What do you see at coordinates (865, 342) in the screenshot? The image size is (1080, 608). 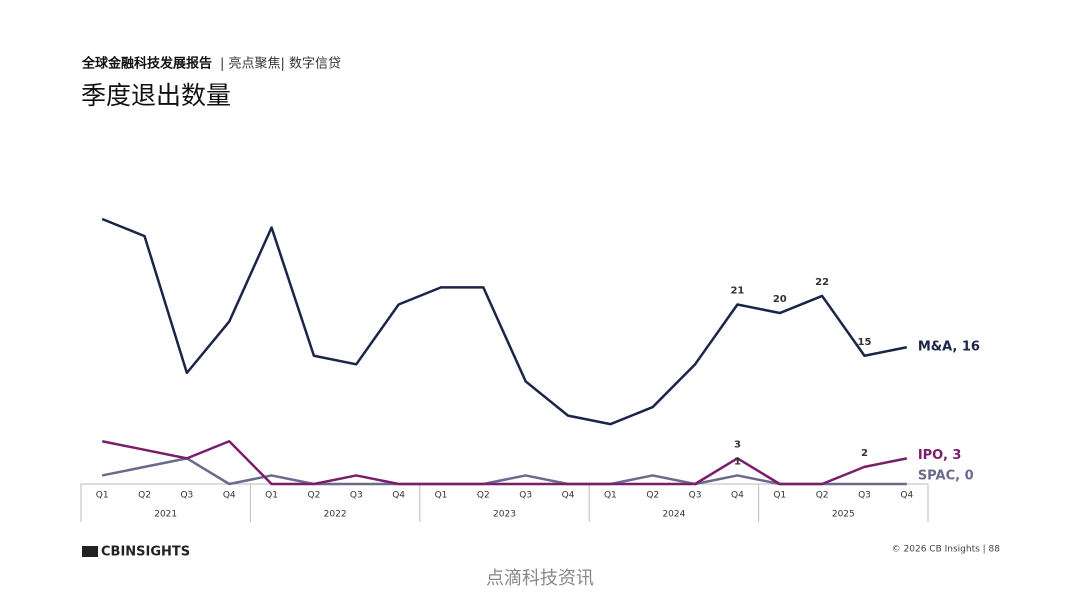 I see `value-label: 15` at bounding box center [865, 342].